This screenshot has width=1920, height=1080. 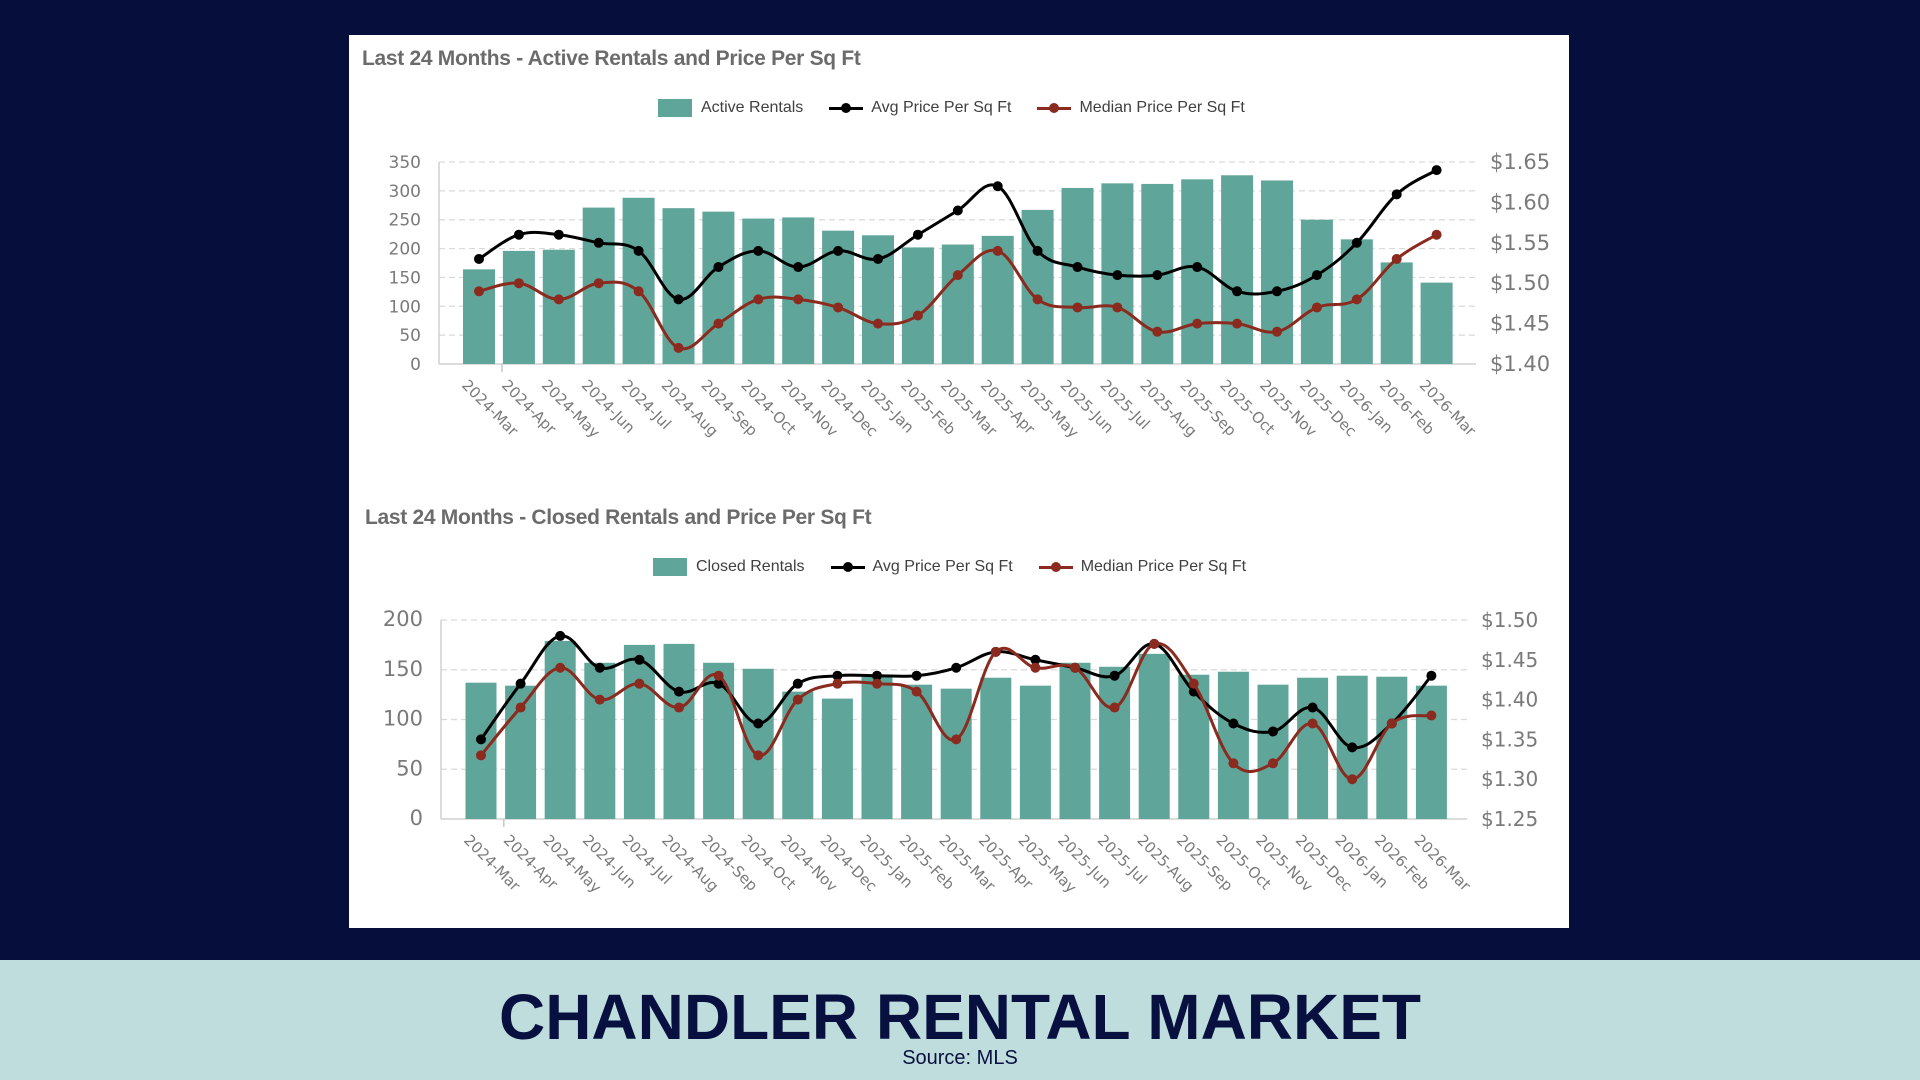 What do you see at coordinates (1509, 620) in the screenshot?
I see `y-right-tick: $1.50` at bounding box center [1509, 620].